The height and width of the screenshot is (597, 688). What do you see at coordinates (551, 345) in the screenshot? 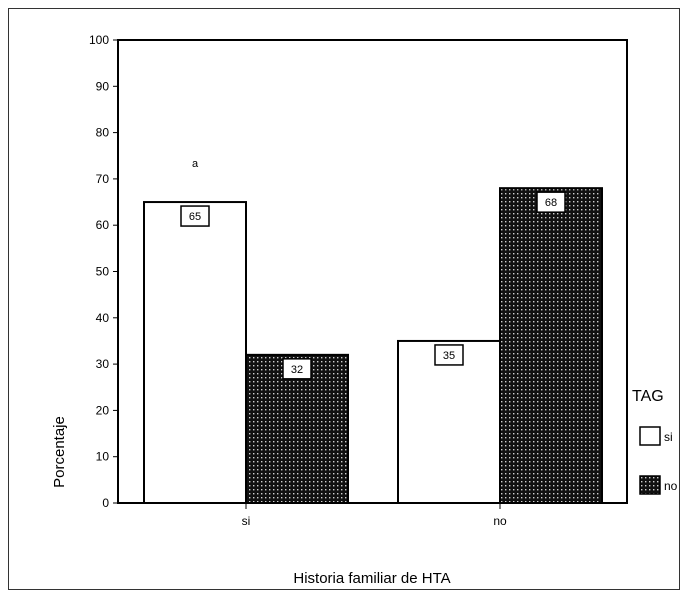
I see `bar-no-no` at bounding box center [551, 345].